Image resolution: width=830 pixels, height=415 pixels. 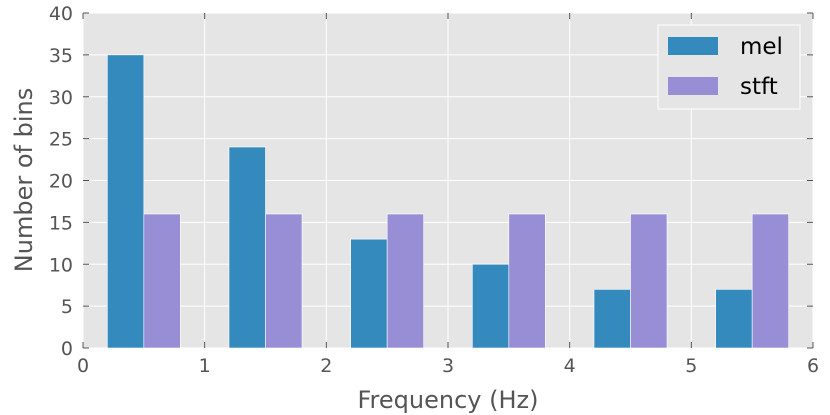 What do you see at coordinates (759, 87) in the screenshot?
I see `legend-label-stft: stft` at bounding box center [759, 87].